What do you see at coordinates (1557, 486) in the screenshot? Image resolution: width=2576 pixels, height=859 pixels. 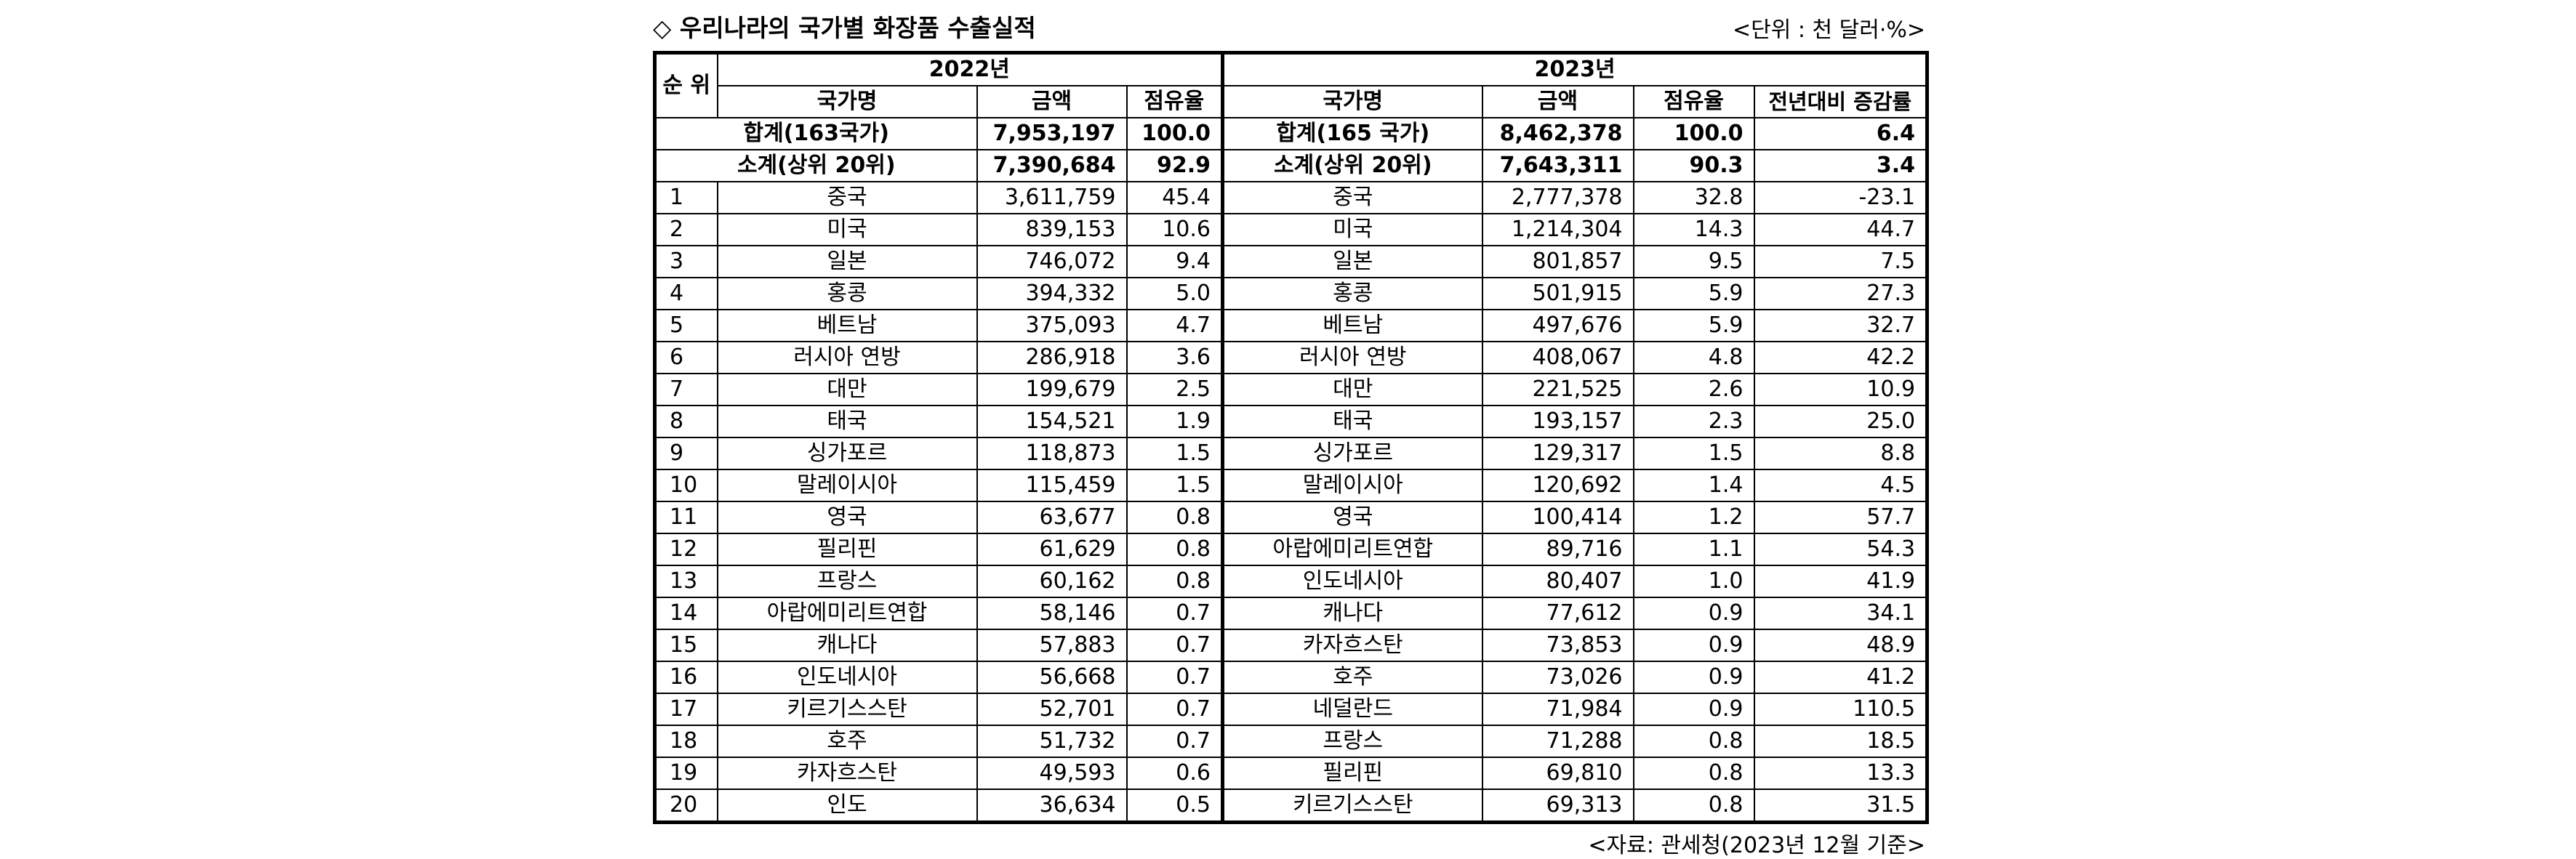 I see `amount-2023-cell: 120,692` at bounding box center [1557, 486].